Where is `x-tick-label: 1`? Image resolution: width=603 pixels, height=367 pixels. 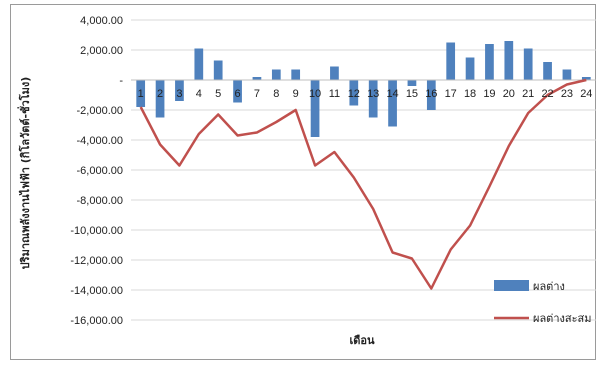
x-tick-label: 1 is located at coordinates (141, 94).